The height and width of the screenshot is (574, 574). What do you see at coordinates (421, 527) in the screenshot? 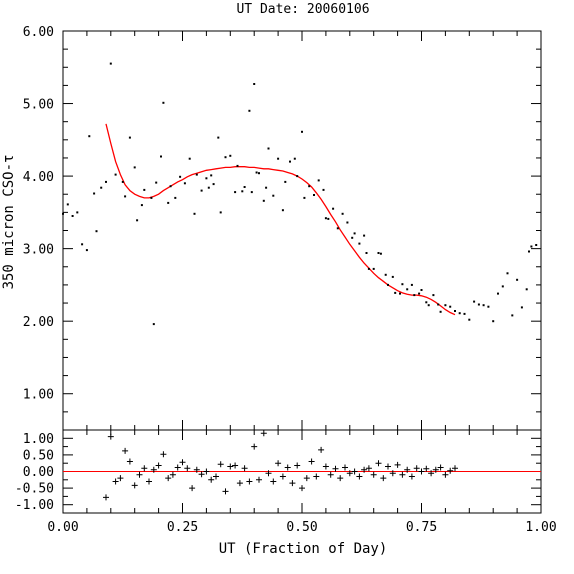
I see `x-tick-label: 0.75` at bounding box center [421, 527].